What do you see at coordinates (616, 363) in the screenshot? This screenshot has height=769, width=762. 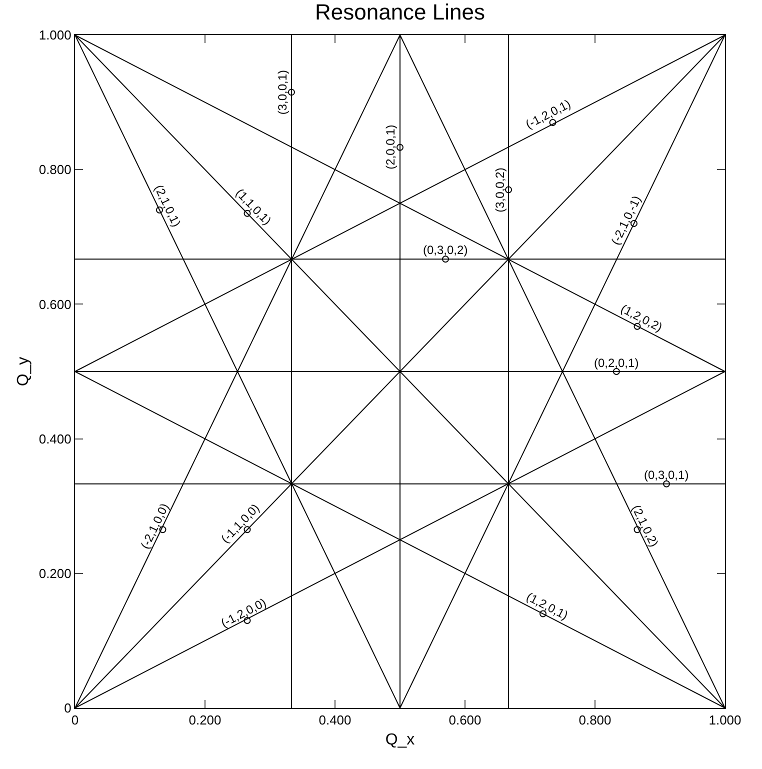 I see `annotation: (0,2,0,1)` at bounding box center [616, 363].